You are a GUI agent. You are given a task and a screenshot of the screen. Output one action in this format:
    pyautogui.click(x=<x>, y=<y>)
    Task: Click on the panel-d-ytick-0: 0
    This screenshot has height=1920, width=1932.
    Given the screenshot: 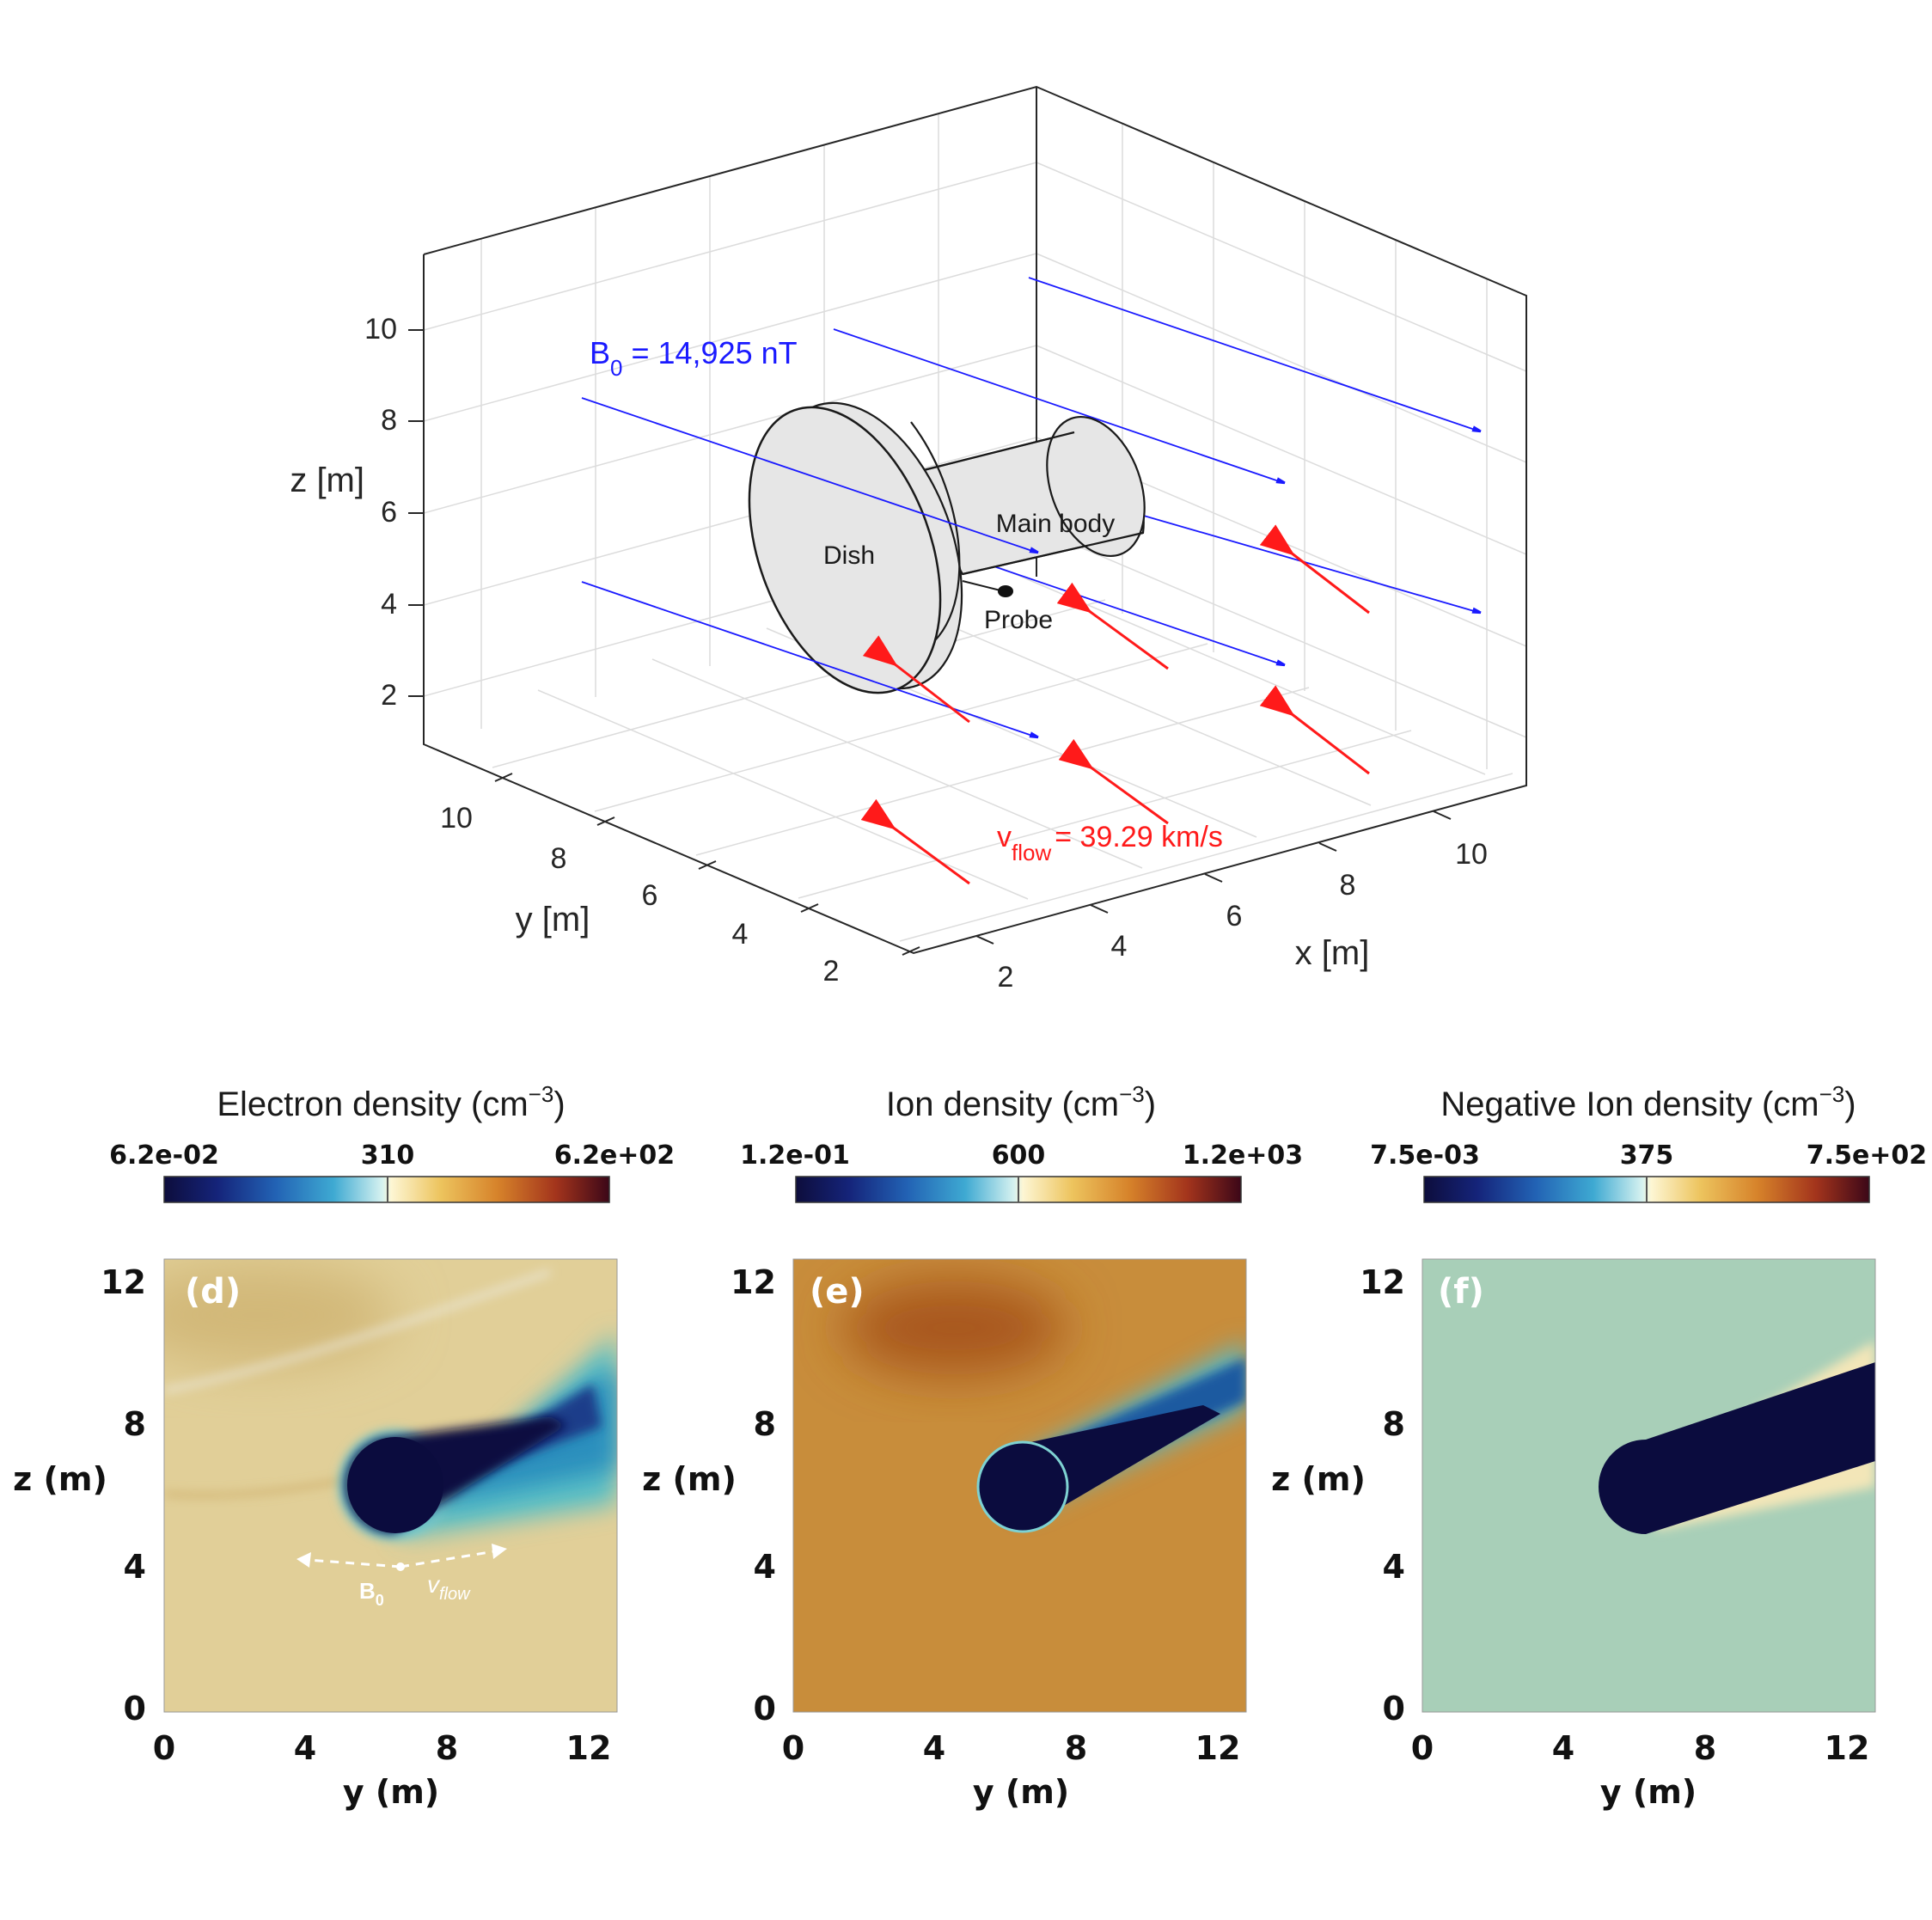 What is the action you would take?
    pyautogui.click(x=135, y=1708)
    